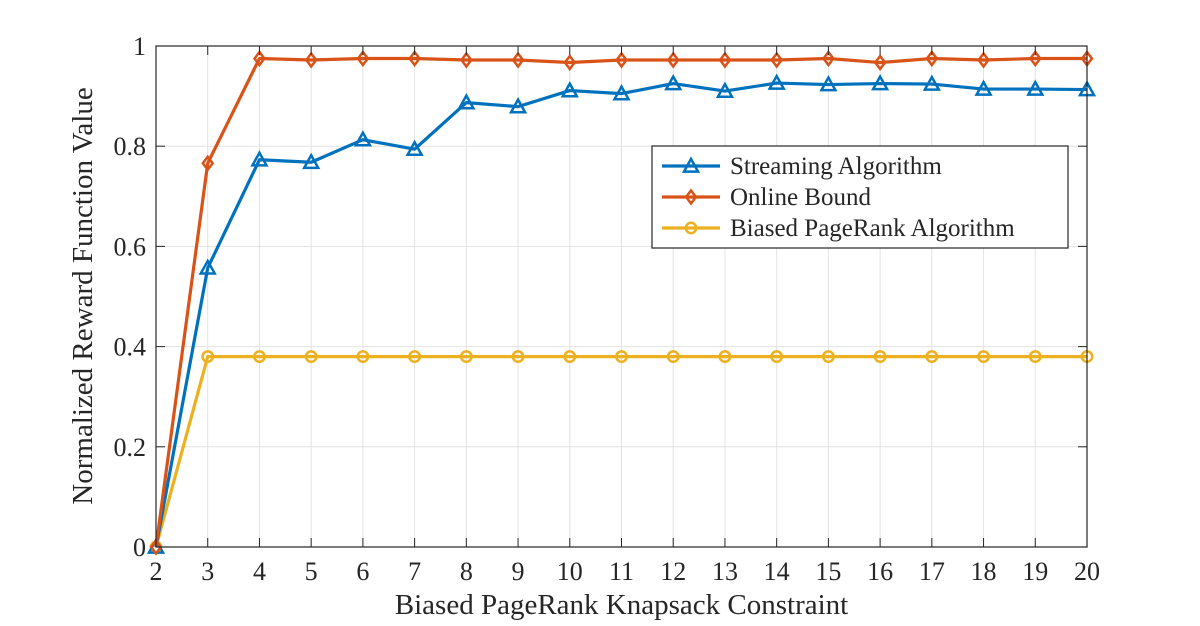 This screenshot has height=626, width=1200. Describe the element at coordinates (1035, 571) in the screenshot. I see `x-tick-label: 19` at that location.